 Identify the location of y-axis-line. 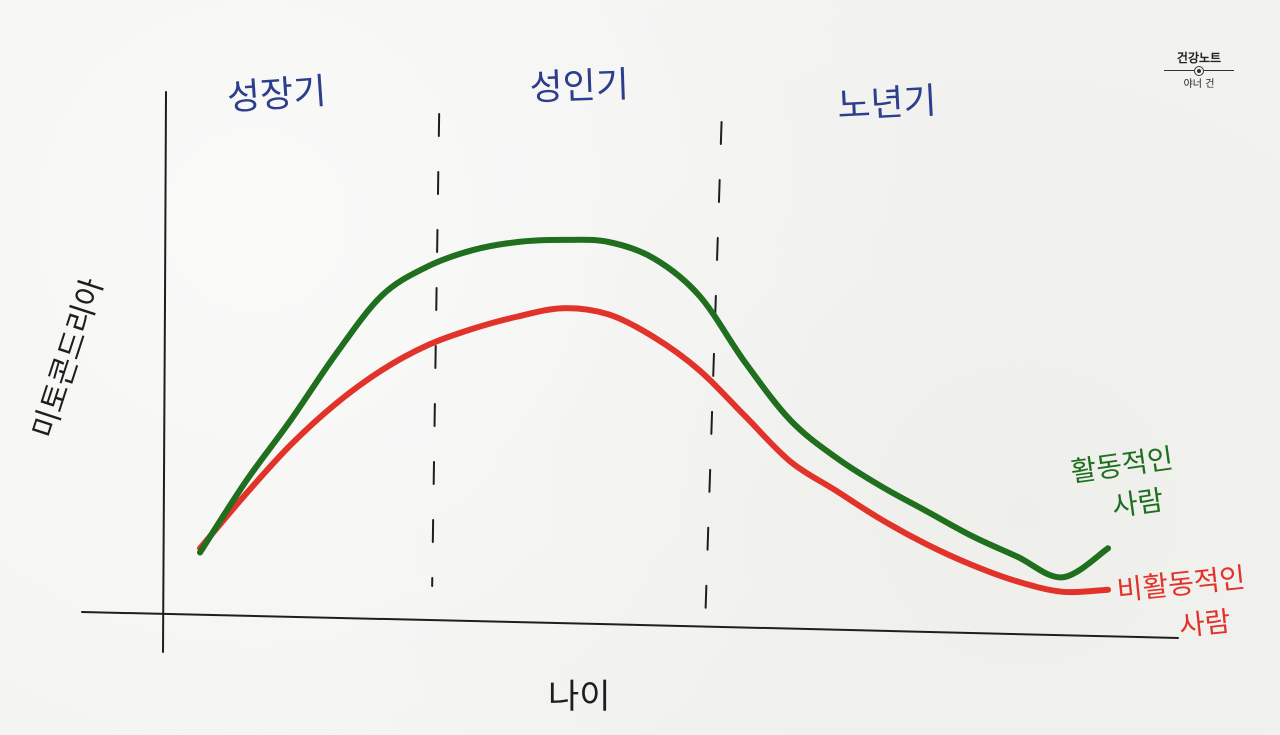
(164, 372).